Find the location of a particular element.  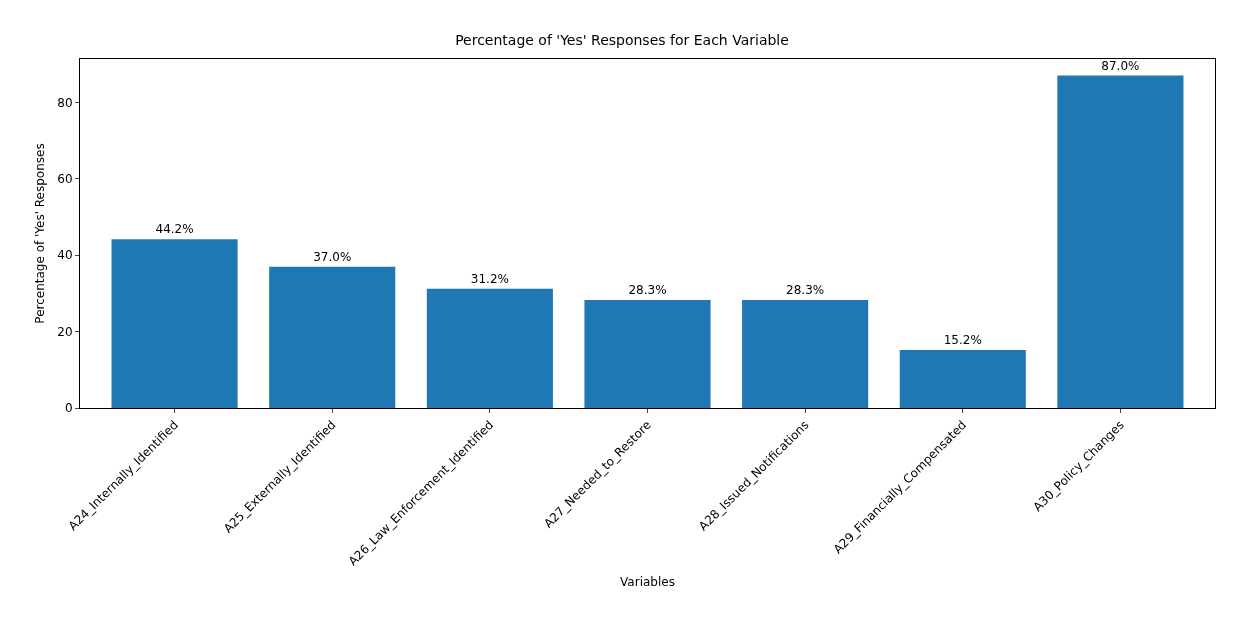

y-tick-label: 60 is located at coordinates (65, 178).